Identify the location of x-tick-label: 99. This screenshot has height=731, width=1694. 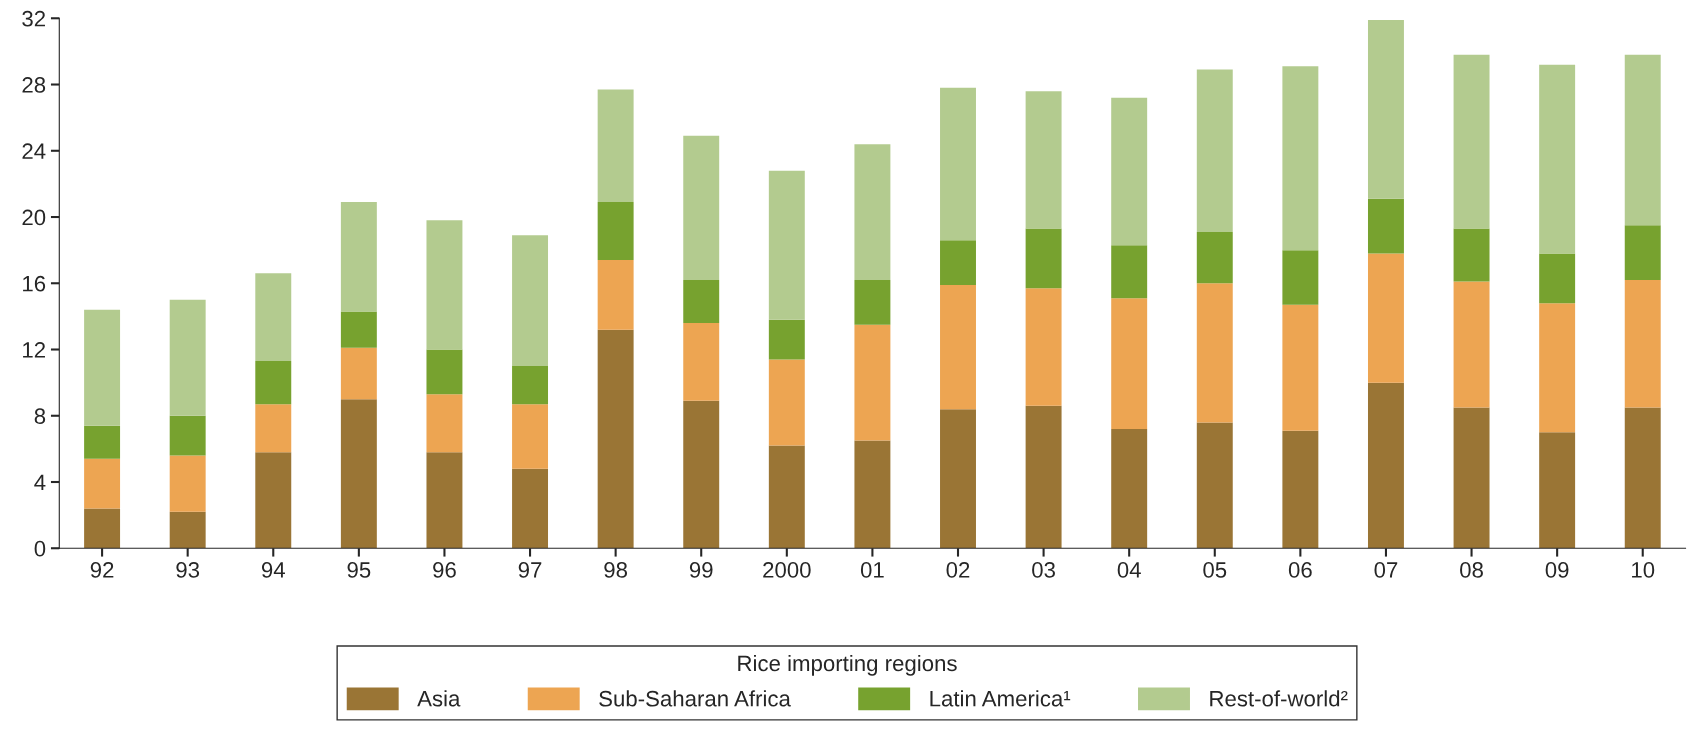
(701, 570).